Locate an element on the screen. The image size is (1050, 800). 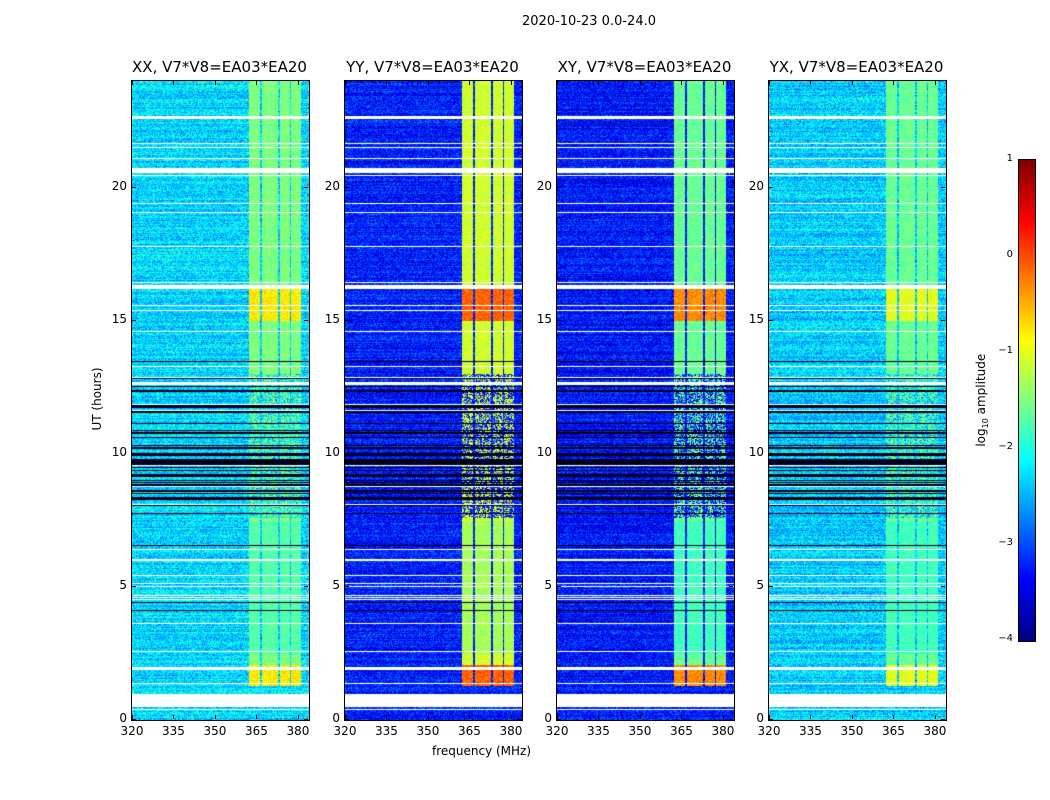
x-tick-label: 320 is located at coordinates (769, 731).